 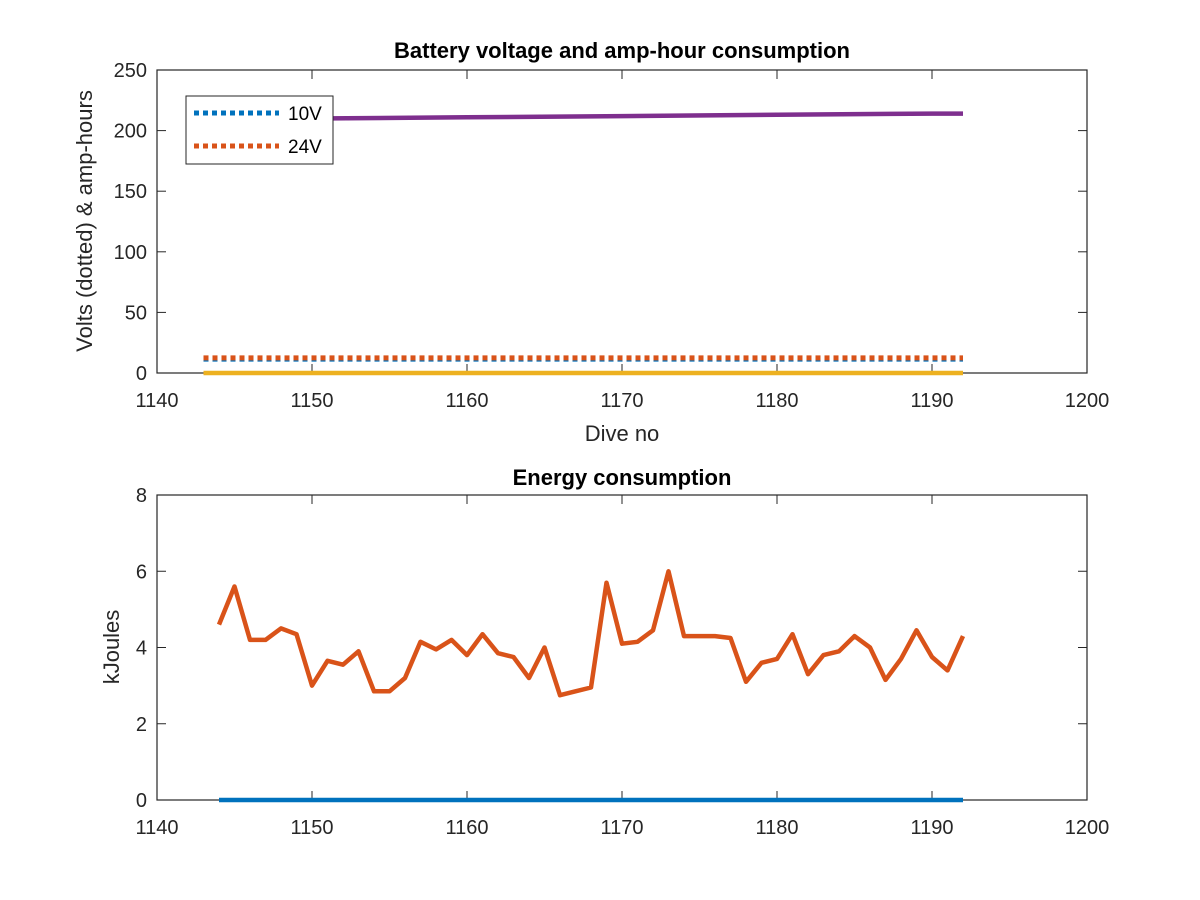 What do you see at coordinates (622, 477) in the screenshot?
I see `chart-title-energy: Energy consumption` at bounding box center [622, 477].